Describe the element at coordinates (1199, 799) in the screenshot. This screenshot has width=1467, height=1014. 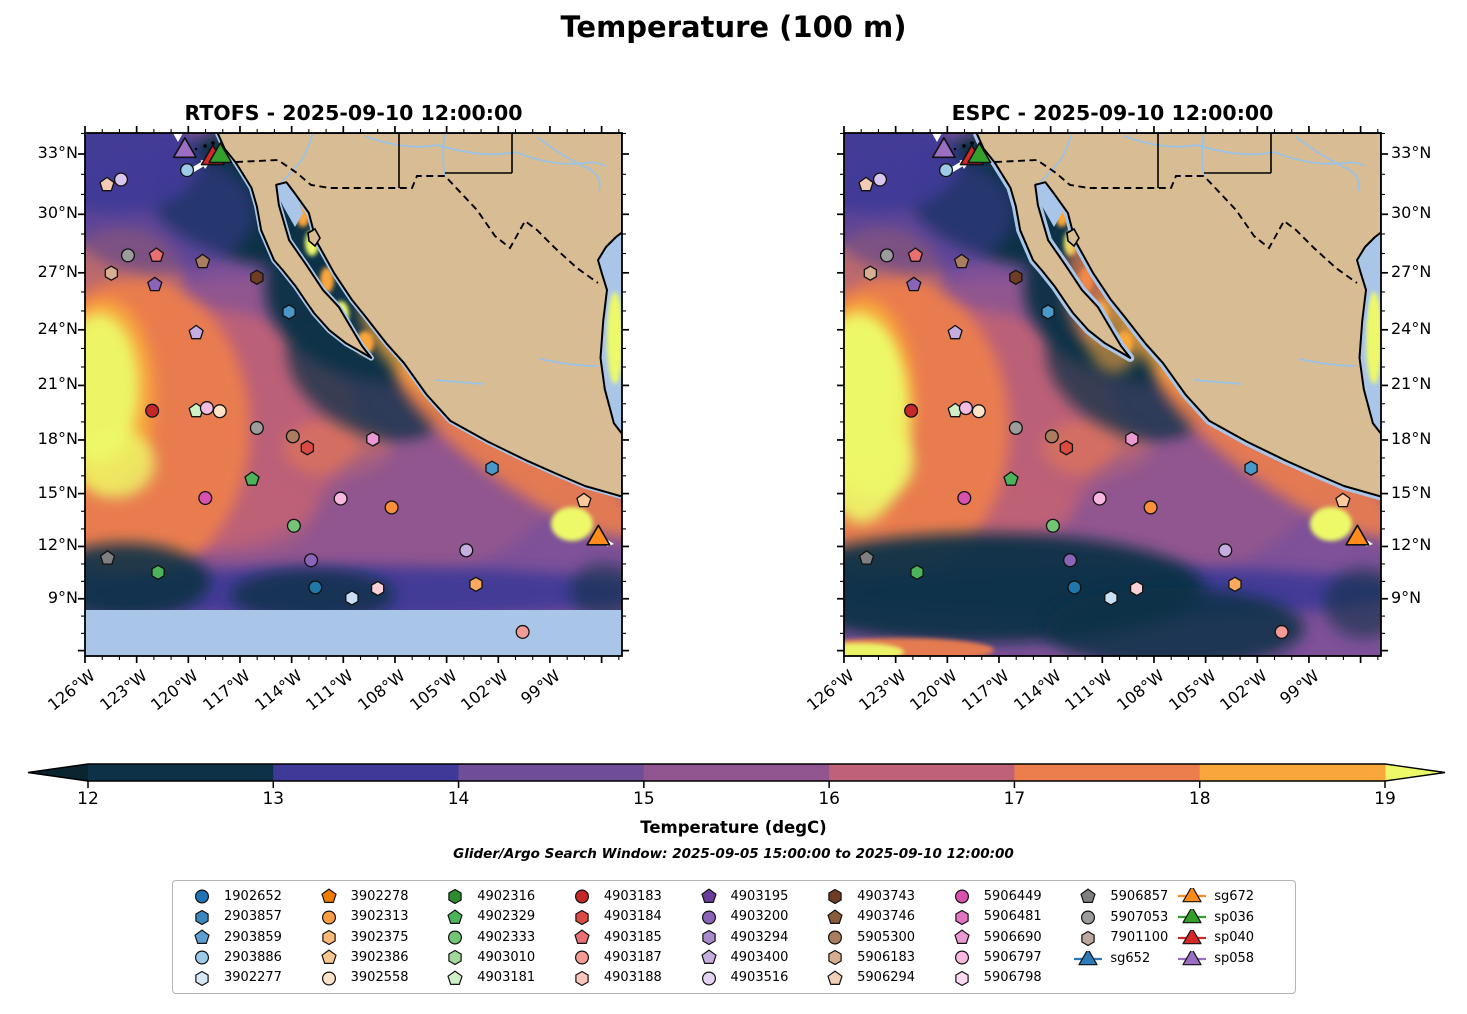
I see `colorbar-tick-label: 18` at that location.